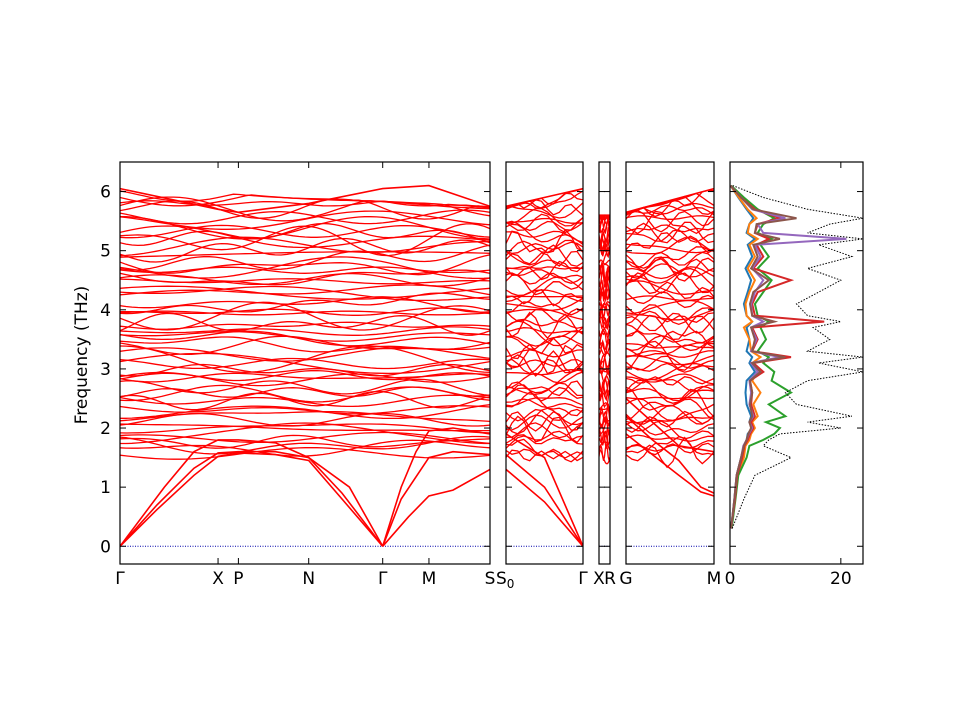  I want to click on y-tick-label: 1, so click(105, 488).